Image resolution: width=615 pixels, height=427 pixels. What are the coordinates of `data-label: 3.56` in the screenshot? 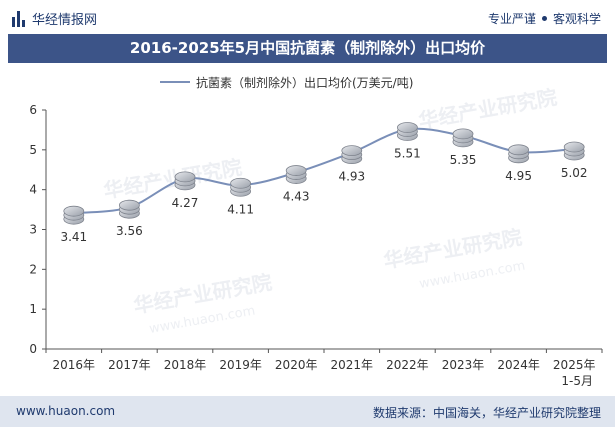 It's located at (129, 231).